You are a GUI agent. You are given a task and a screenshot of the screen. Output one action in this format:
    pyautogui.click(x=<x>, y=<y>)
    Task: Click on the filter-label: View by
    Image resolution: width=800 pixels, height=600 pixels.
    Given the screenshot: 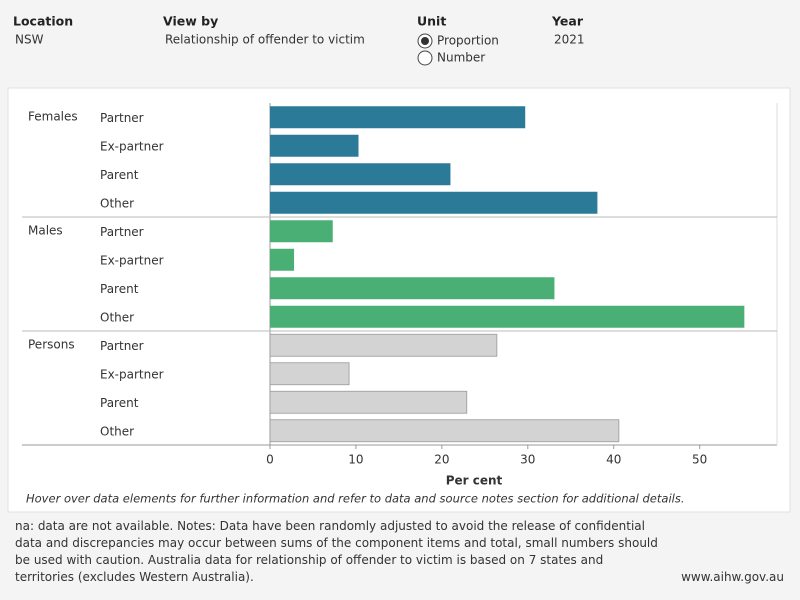 What is the action you would take?
    pyautogui.click(x=190, y=21)
    